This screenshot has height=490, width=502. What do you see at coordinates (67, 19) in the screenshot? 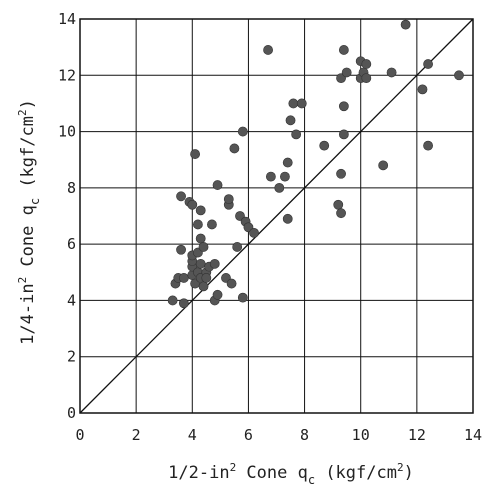
I see `y-tick-label: 14` at bounding box center [67, 19].